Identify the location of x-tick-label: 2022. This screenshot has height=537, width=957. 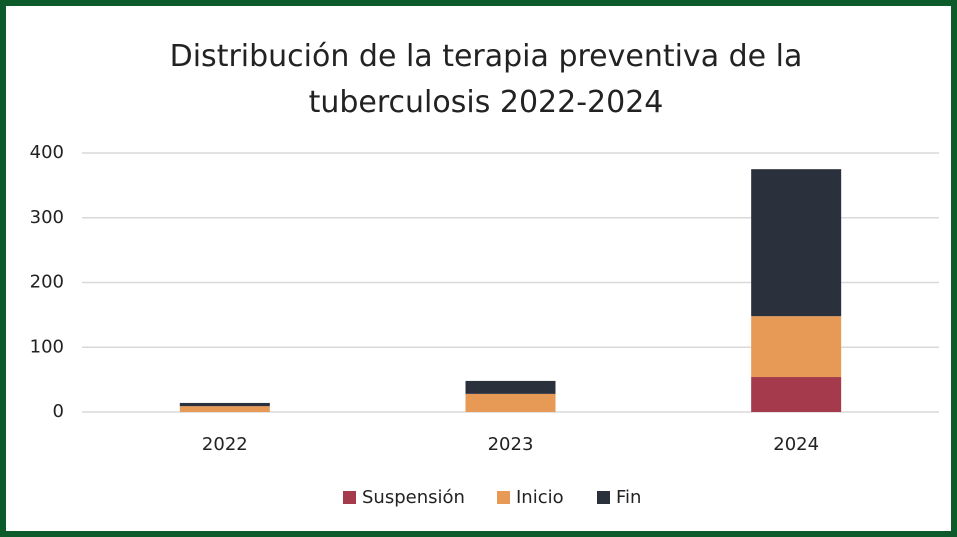
(225, 444).